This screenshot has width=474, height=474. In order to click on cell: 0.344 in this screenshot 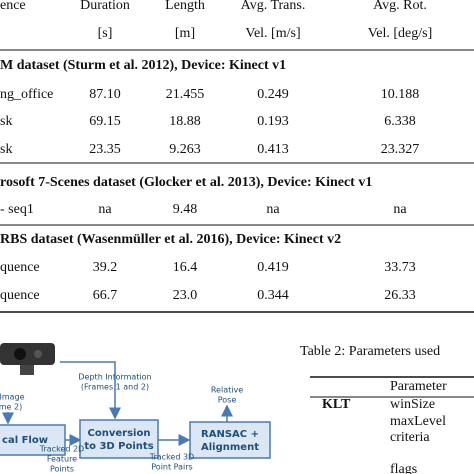, I will do `click(273, 295)`.